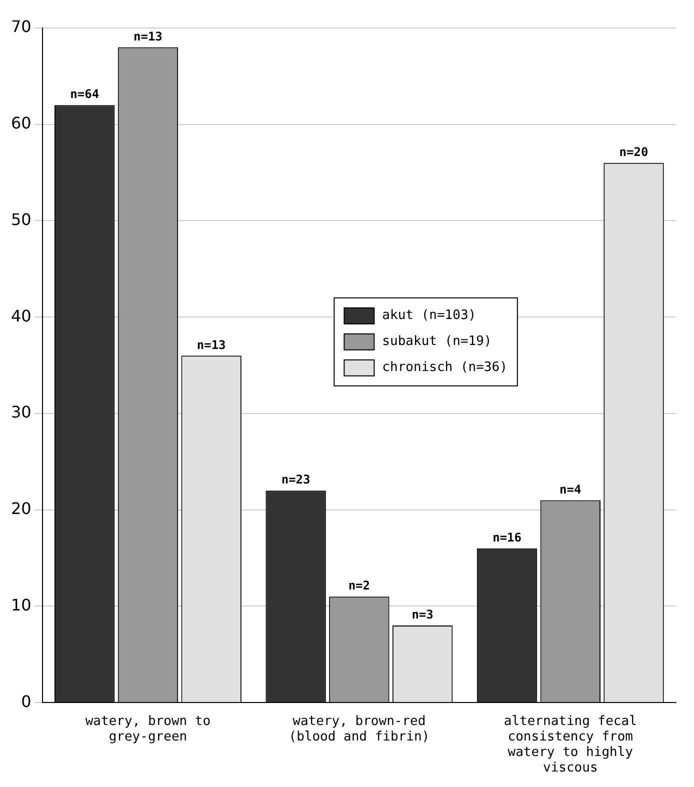 The width and height of the screenshot is (694, 787). Describe the element at coordinates (429, 316) in the screenshot. I see `legend-label: akut (n=103)` at that location.